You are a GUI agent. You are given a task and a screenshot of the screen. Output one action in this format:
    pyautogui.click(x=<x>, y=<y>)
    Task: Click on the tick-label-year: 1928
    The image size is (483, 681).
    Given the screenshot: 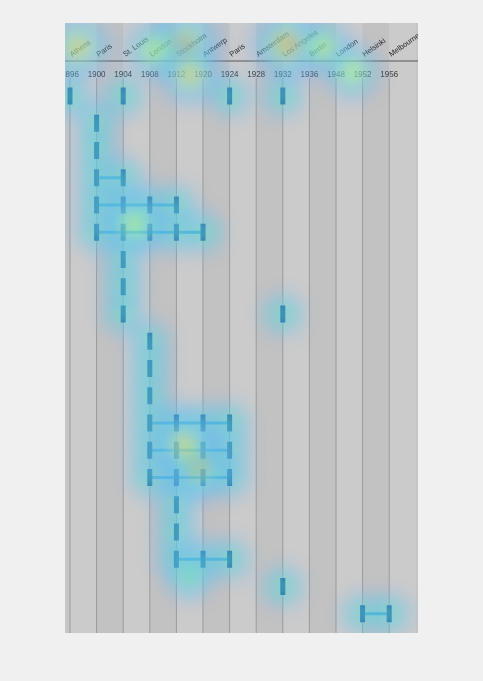 What is the action you would take?
    pyautogui.click(x=256, y=74)
    